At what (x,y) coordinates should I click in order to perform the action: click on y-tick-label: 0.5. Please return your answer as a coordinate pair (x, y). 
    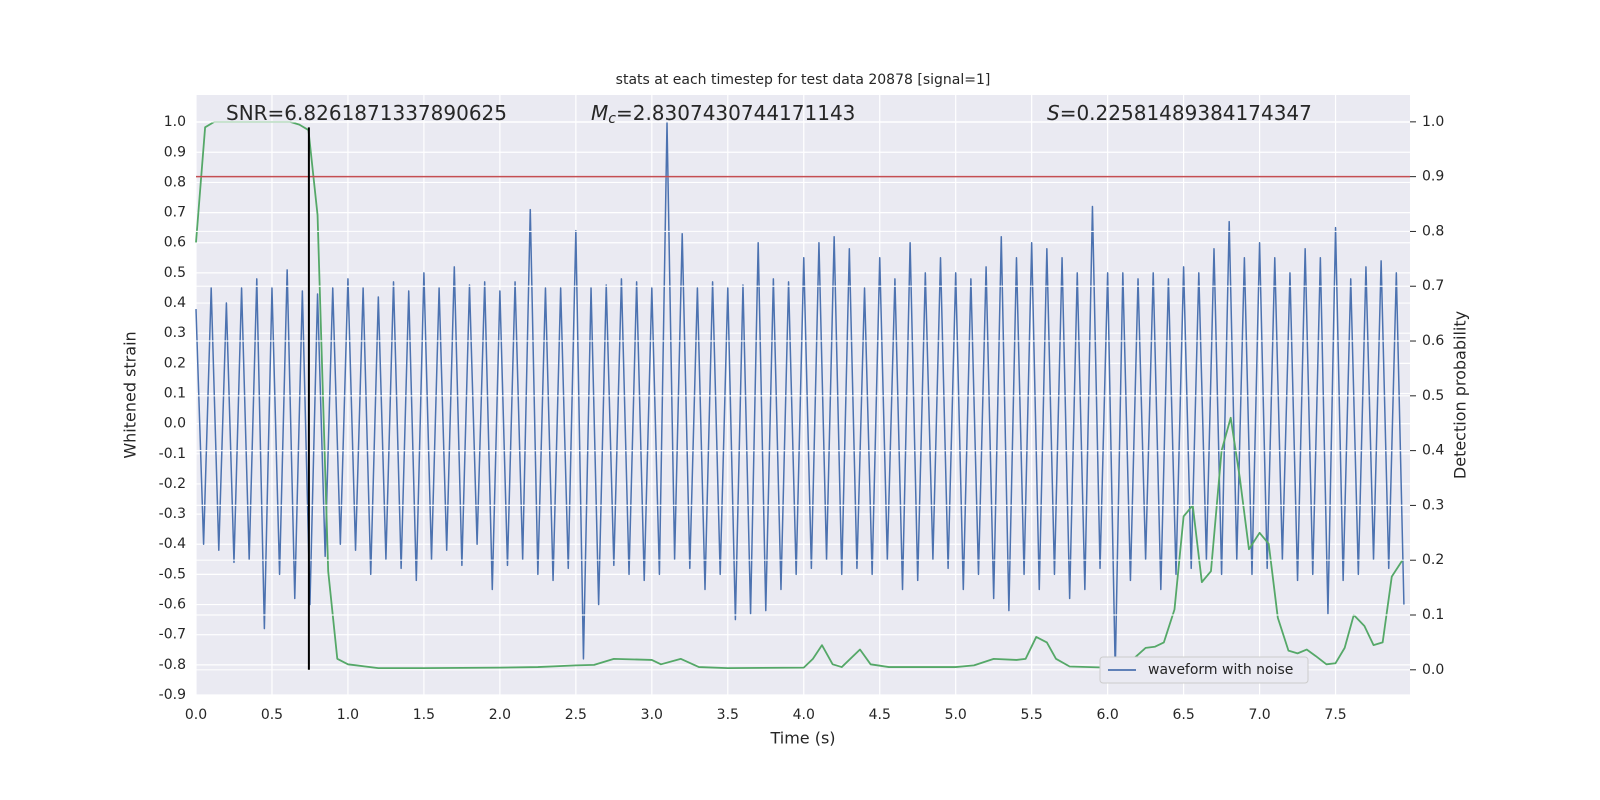
    Looking at the image, I should click on (175, 273).